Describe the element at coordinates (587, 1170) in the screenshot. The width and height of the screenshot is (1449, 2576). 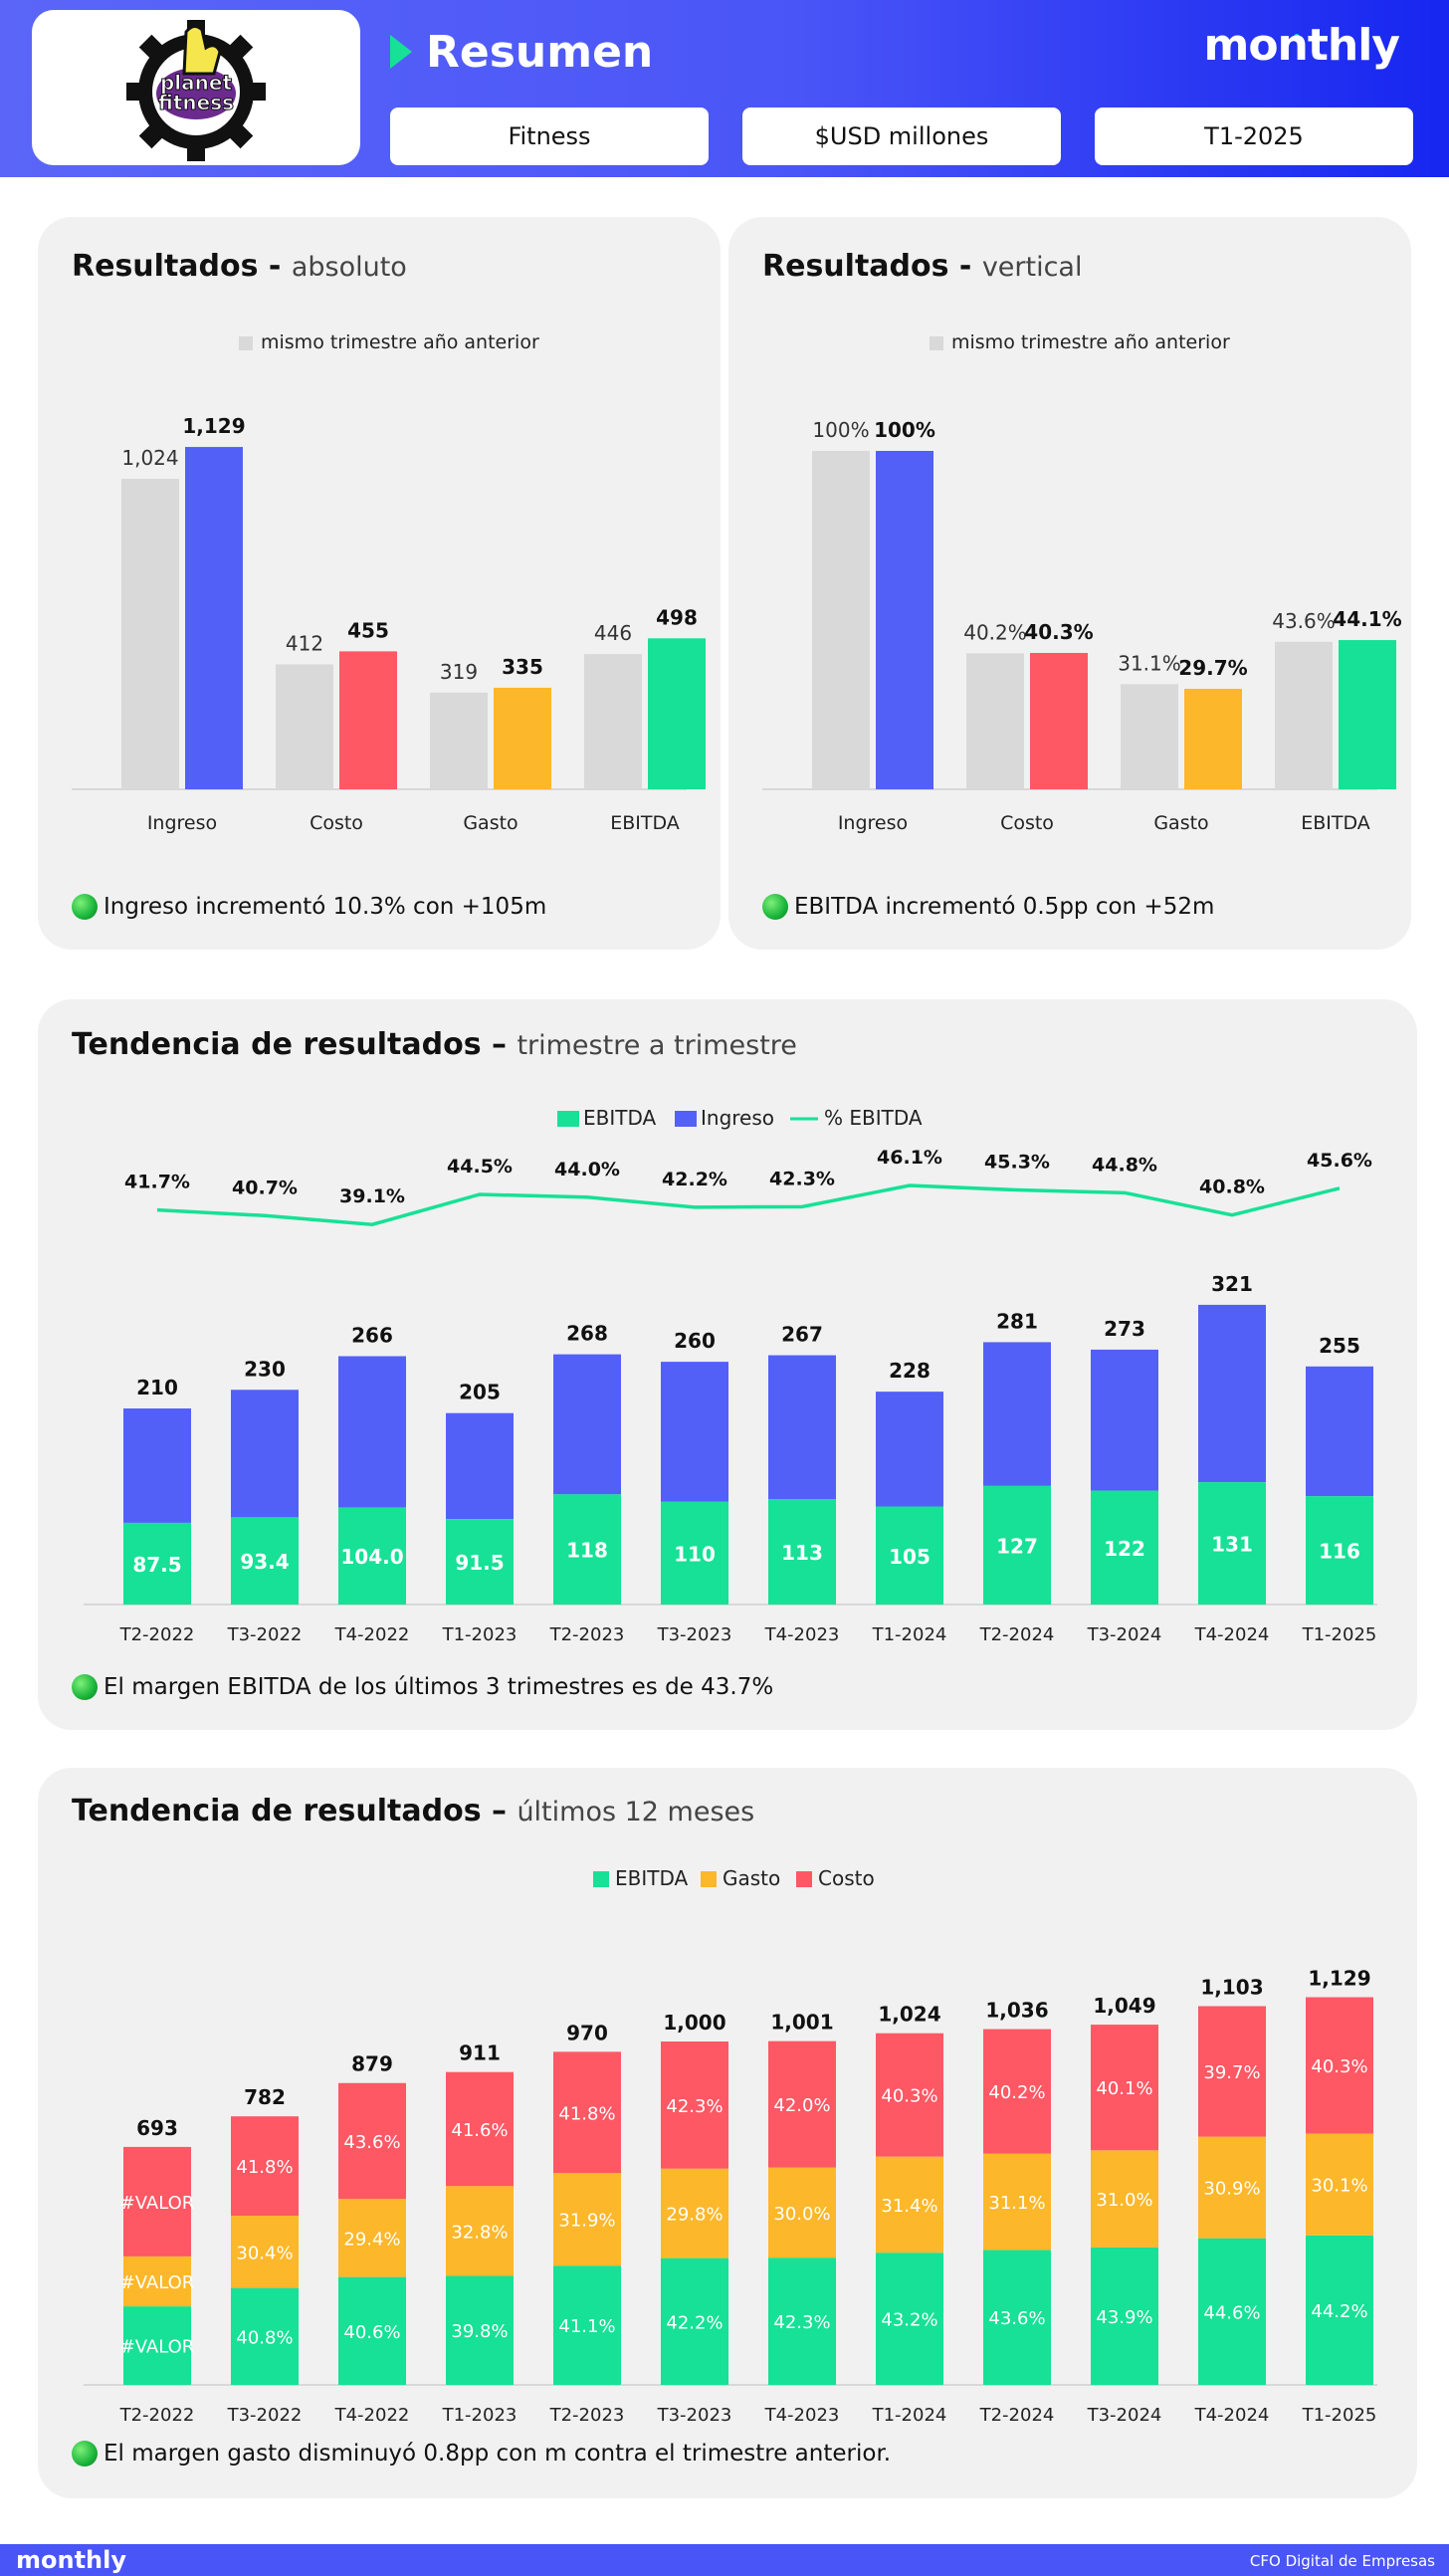
I see `data-label-margin: 44.0%` at that location.